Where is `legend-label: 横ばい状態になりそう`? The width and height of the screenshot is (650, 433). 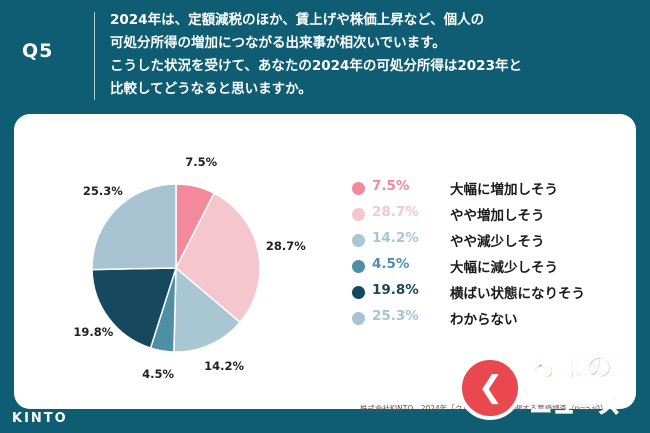
legend-label: 横ばい状態になりそう is located at coordinates (517, 294).